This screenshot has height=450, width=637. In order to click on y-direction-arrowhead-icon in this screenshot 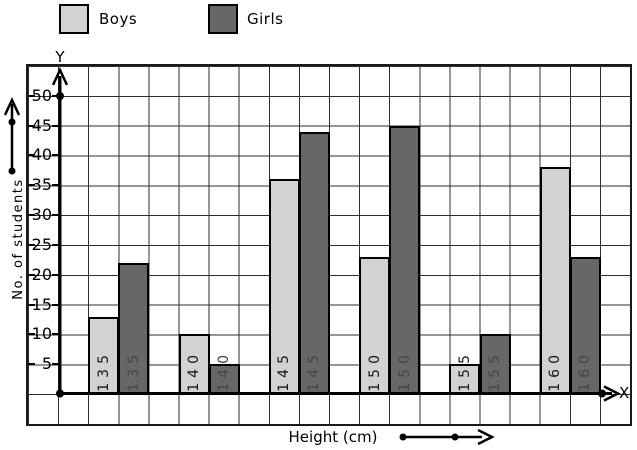, I will do `click(12, 106)`.